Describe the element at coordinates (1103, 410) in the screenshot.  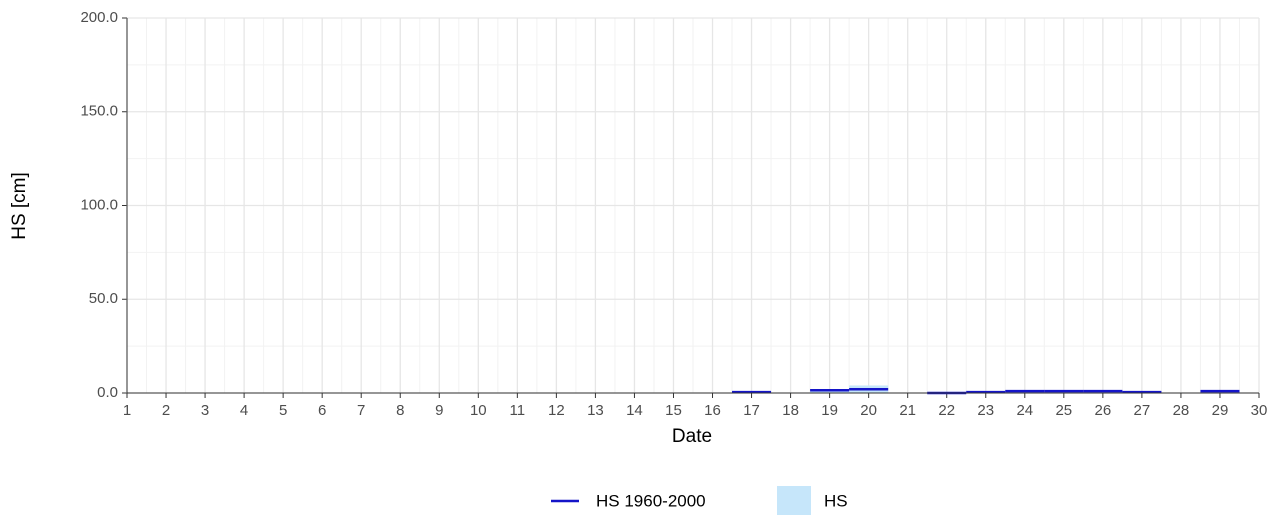
I see `x-tick-label: 26` at that location.